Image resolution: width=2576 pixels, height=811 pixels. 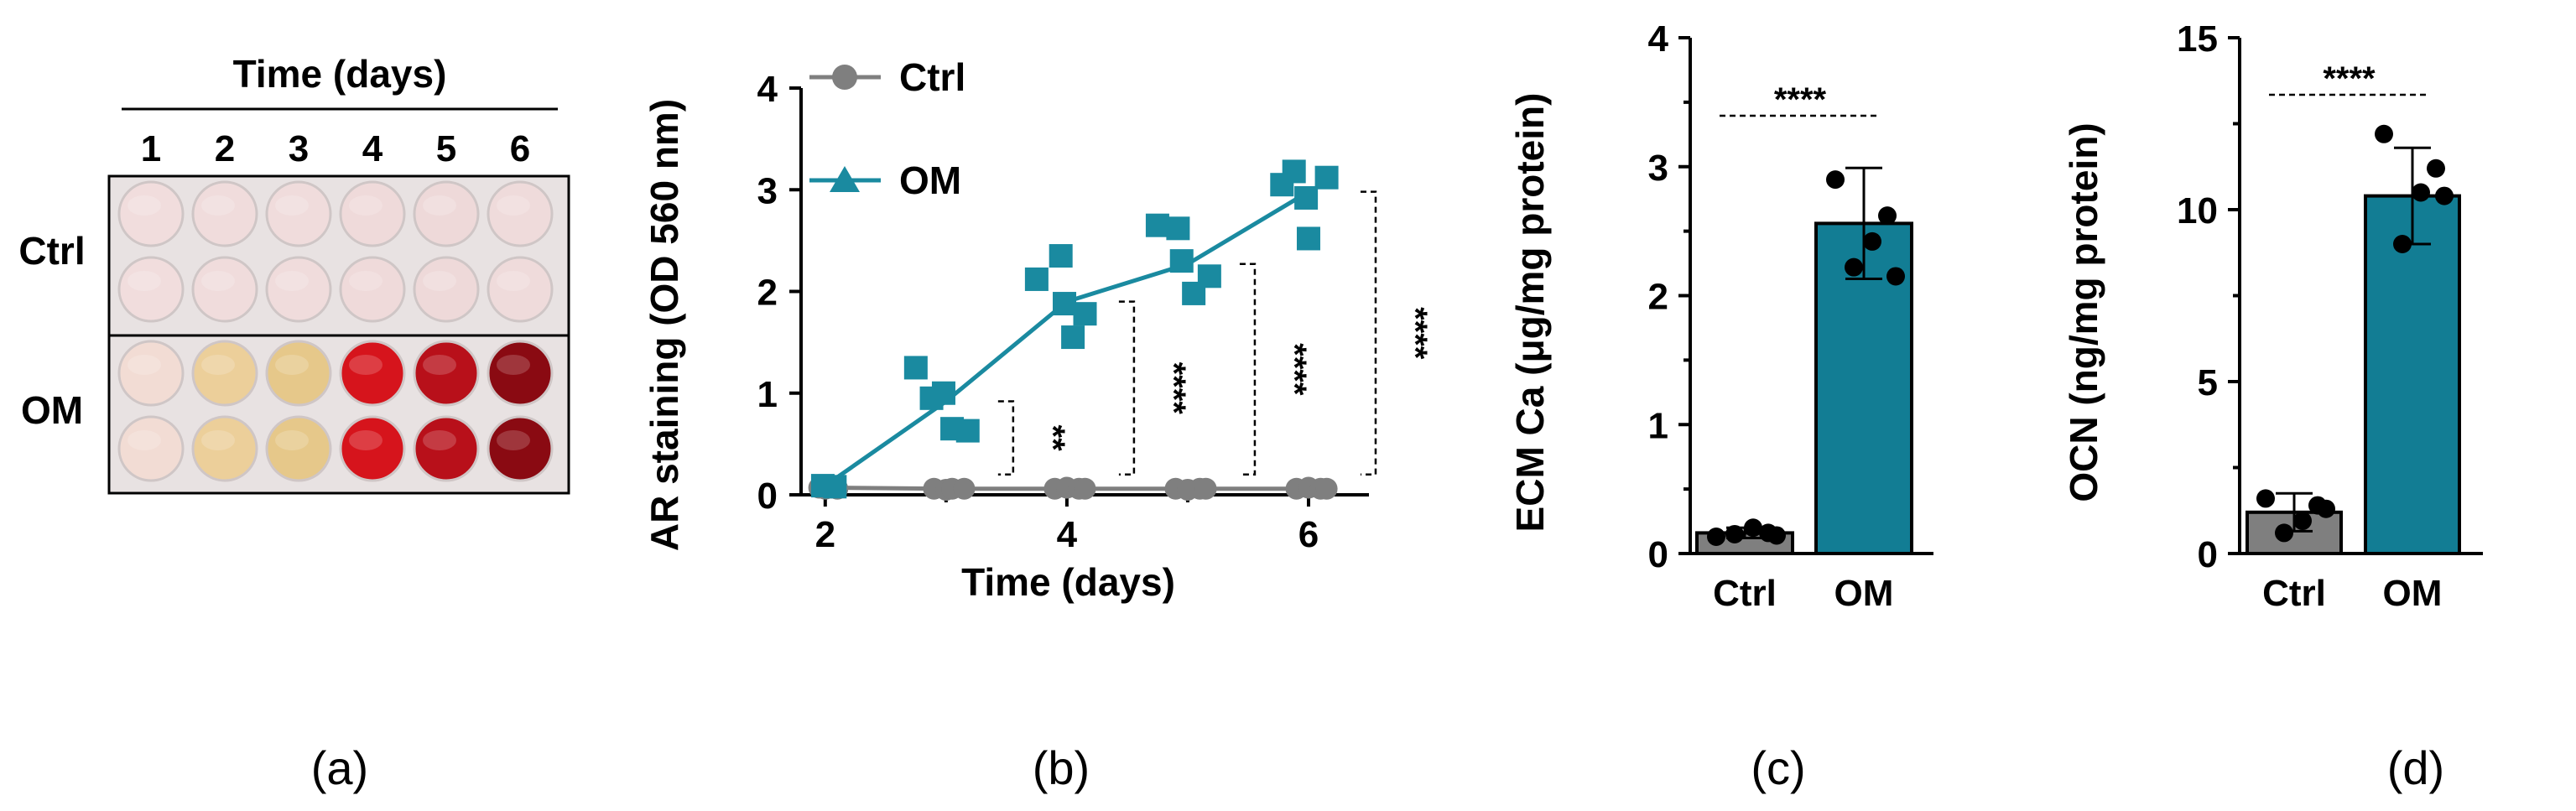 What do you see at coordinates (339, 767) in the screenshot?
I see `caption-a: (a)` at bounding box center [339, 767].